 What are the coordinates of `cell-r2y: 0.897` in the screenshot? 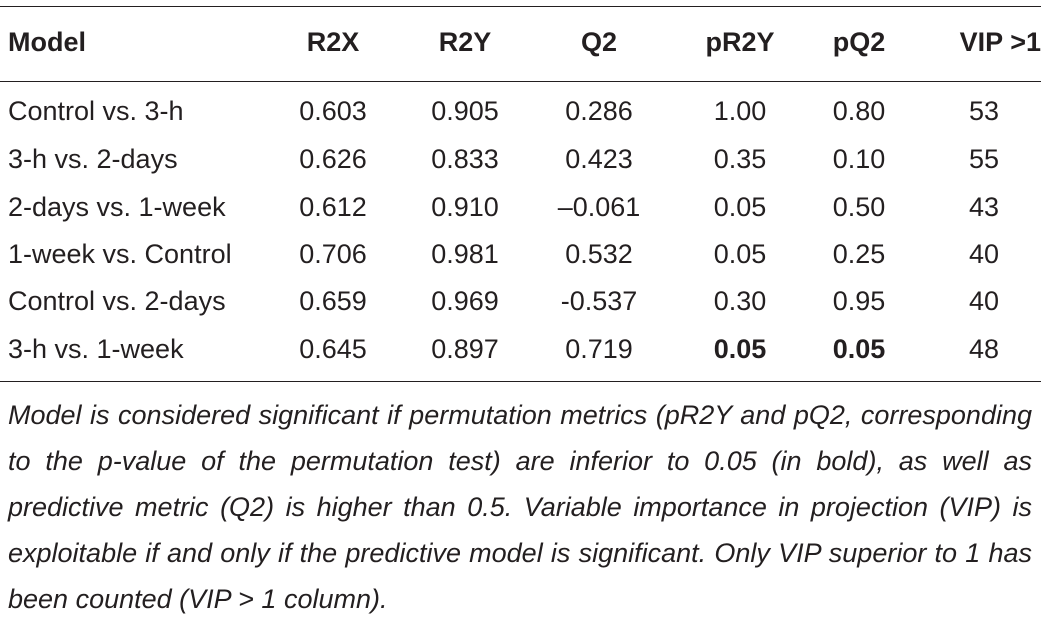 It's located at (465, 349).